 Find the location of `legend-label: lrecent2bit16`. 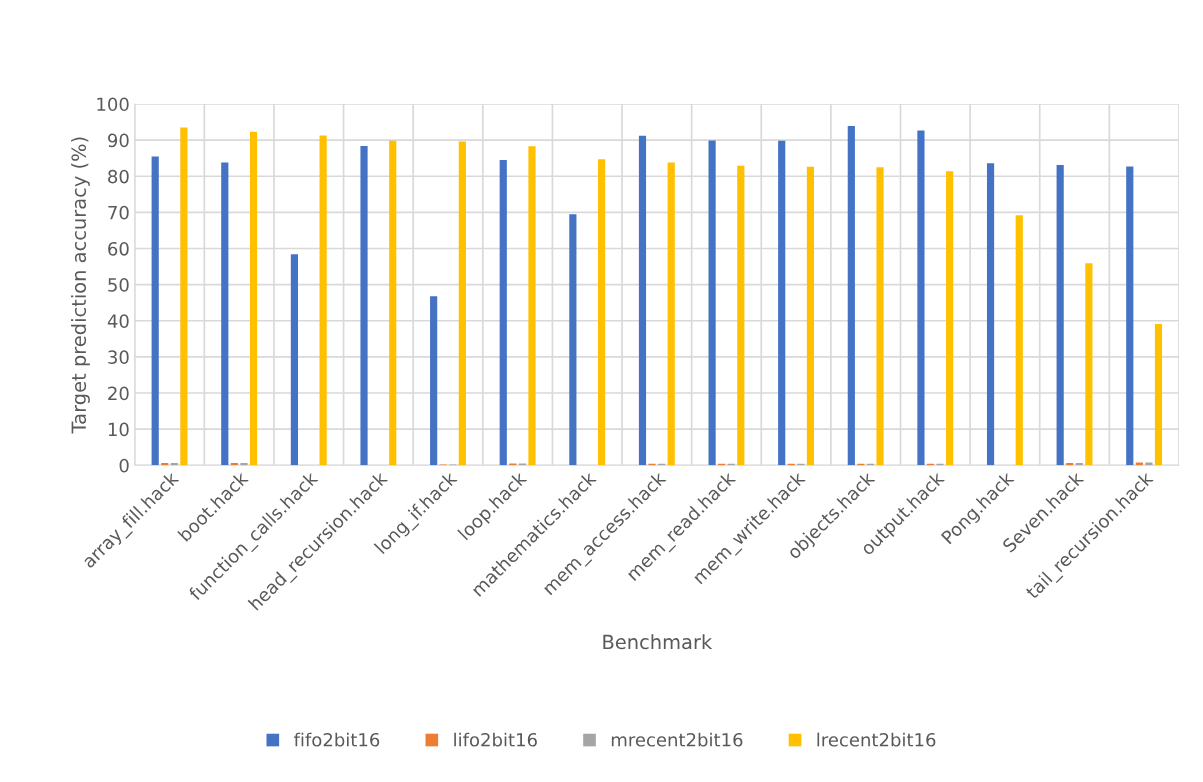

legend-label: lrecent2bit16 is located at coordinates (876, 739).